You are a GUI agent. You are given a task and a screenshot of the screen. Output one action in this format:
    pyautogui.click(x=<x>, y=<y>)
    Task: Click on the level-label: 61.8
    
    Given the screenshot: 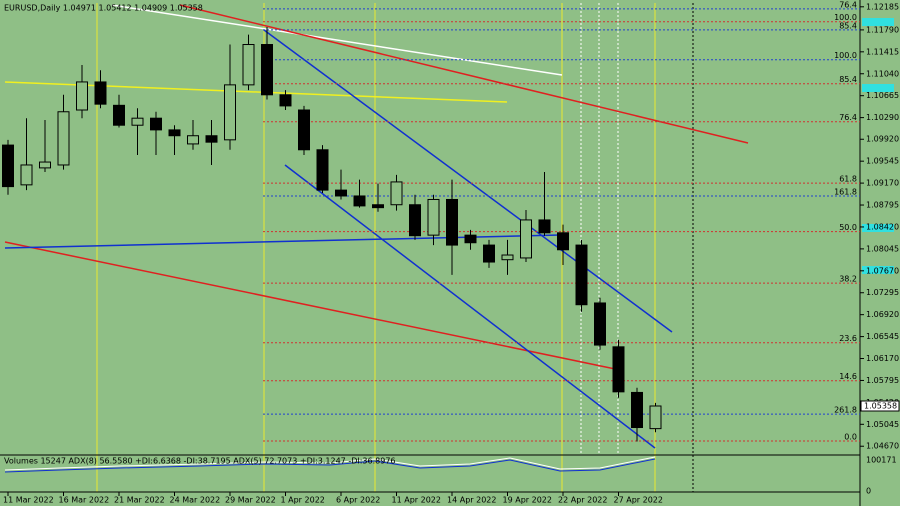 What is the action you would take?
    pyautogui.click(x=848, y=179)
    